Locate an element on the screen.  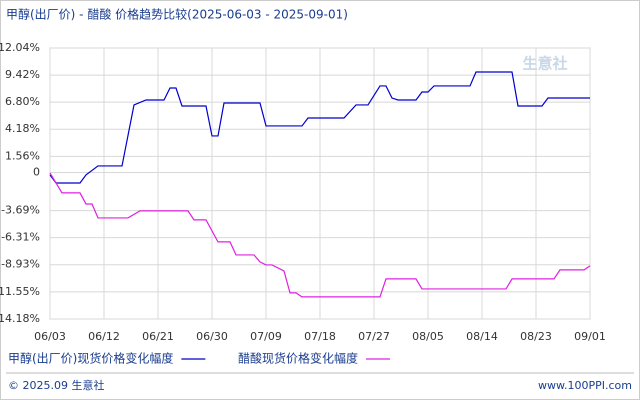
x-tick-label: 08/23 is located at coordinates (536, 336).